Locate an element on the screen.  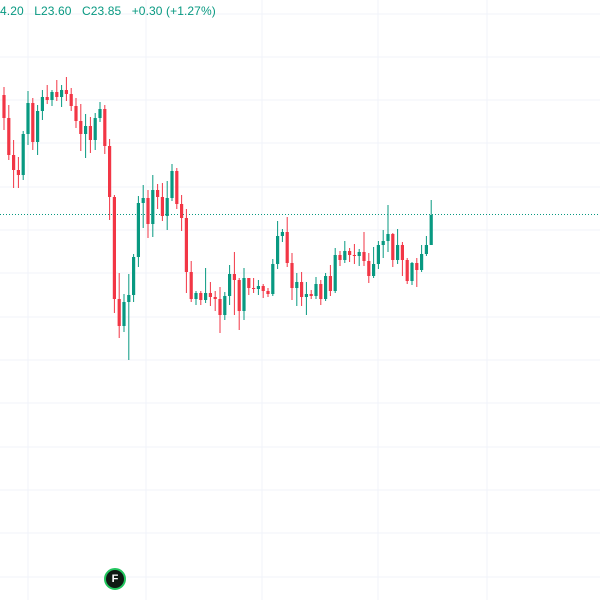
legend-close: C23.85 is located at coordinates (101, 11).